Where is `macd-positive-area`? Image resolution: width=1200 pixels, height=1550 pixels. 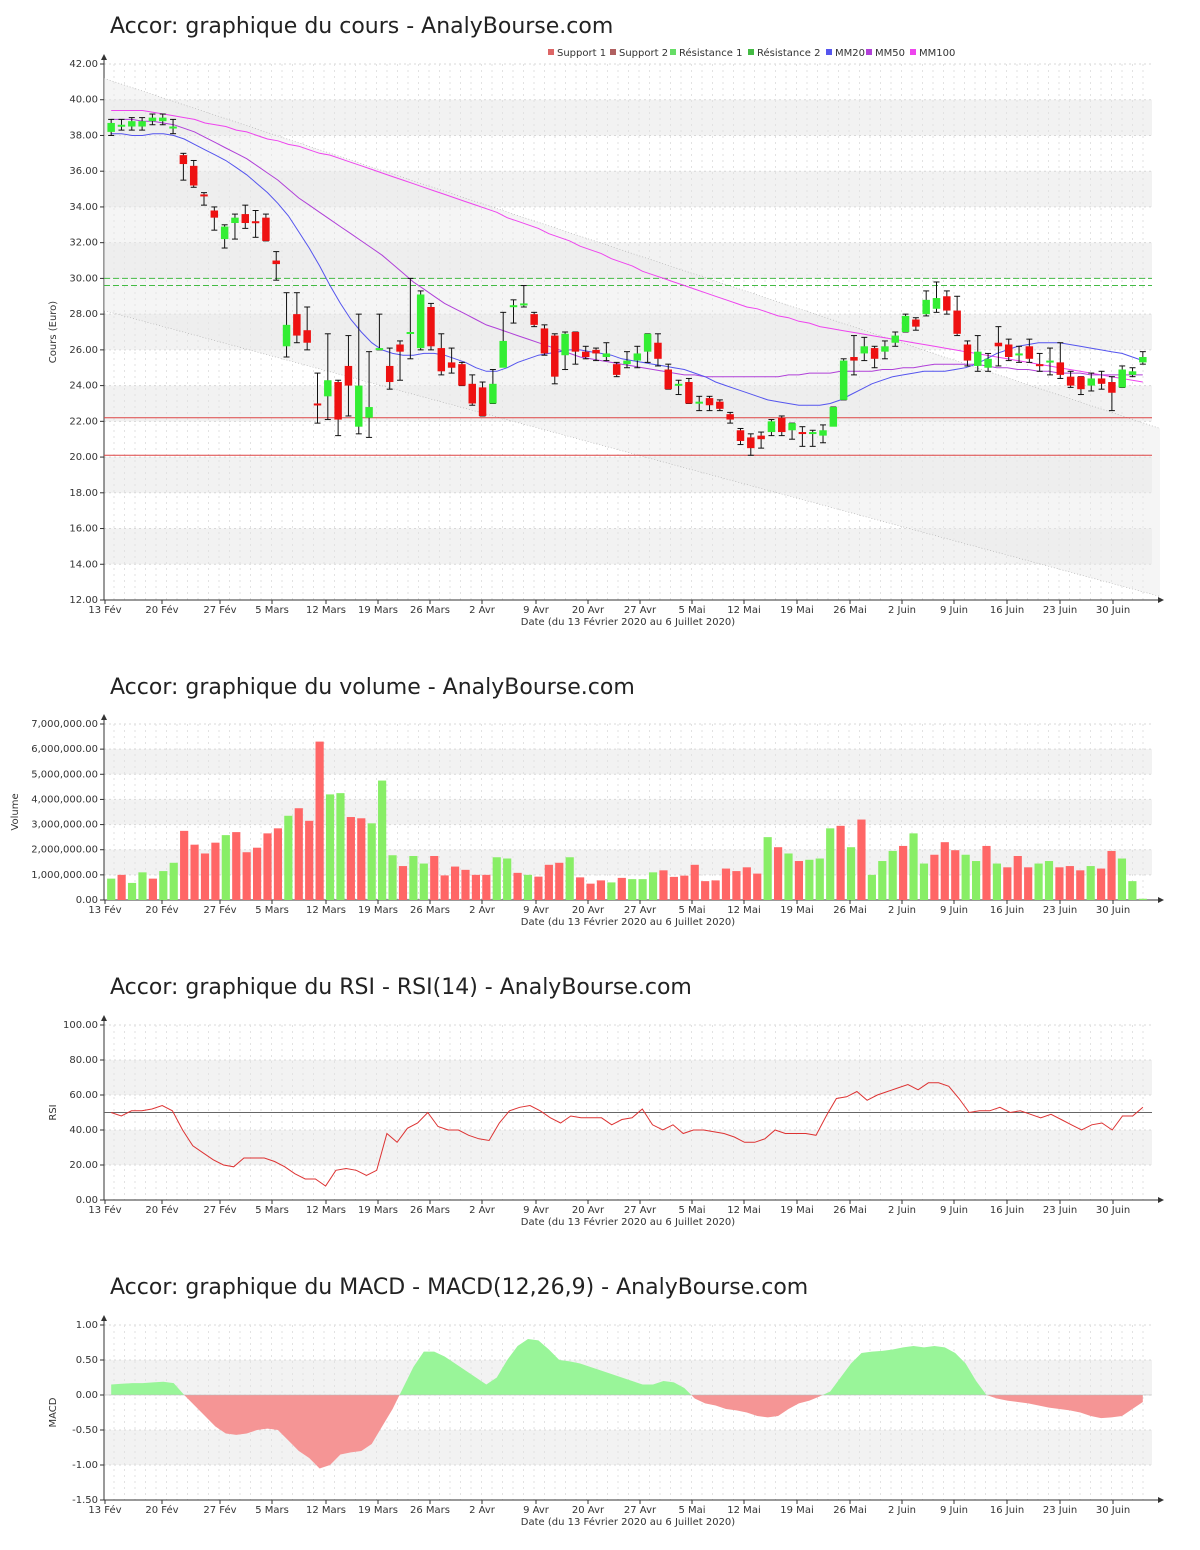
macd-positive-area is located at coordinates (904, 1370).